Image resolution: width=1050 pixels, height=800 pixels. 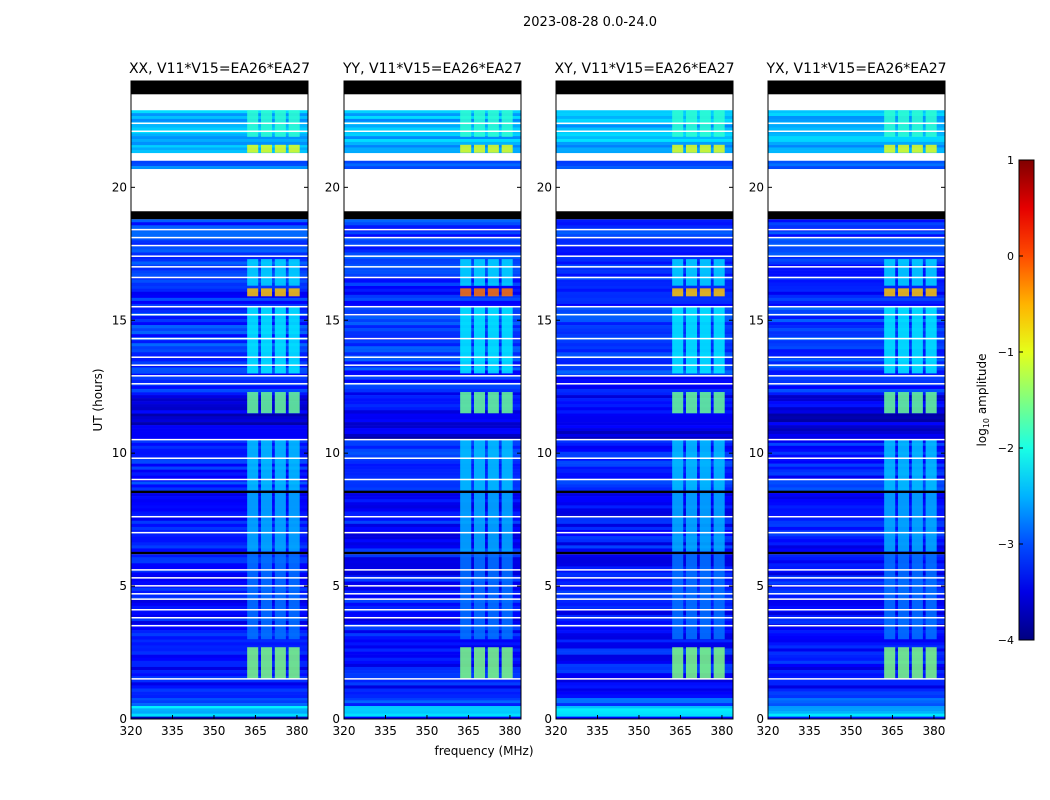 I want to click on y-tick-label: 0, so click(x=336, y=719).